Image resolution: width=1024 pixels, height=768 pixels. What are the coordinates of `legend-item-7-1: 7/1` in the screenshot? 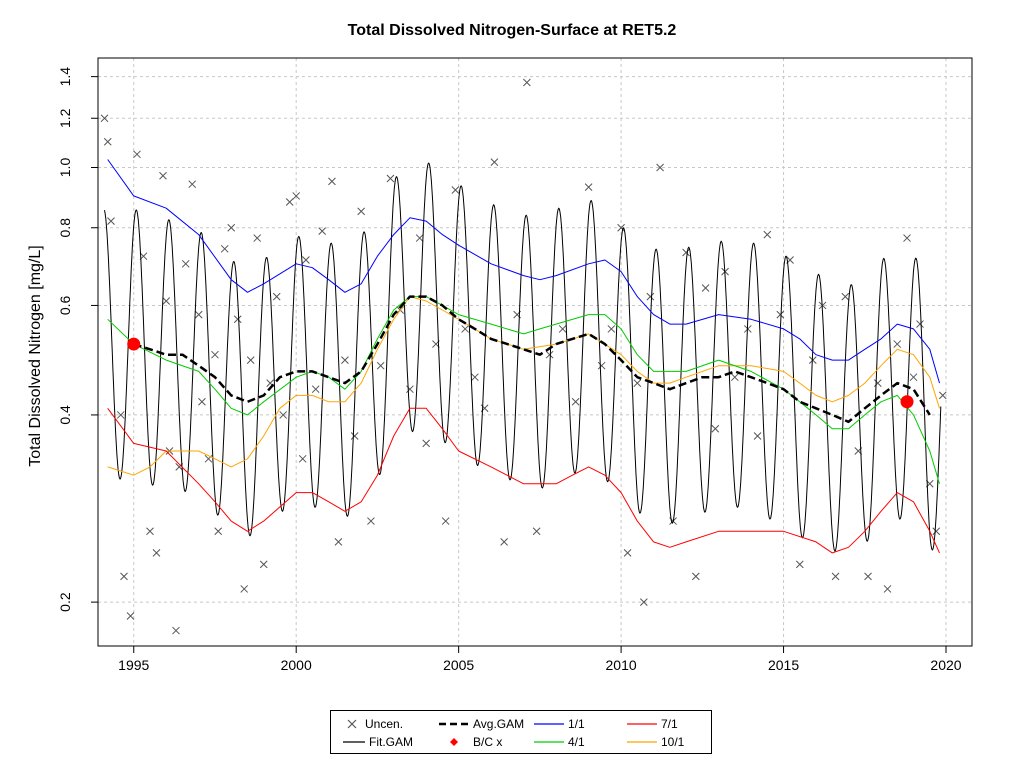 It's located at (652, 724).